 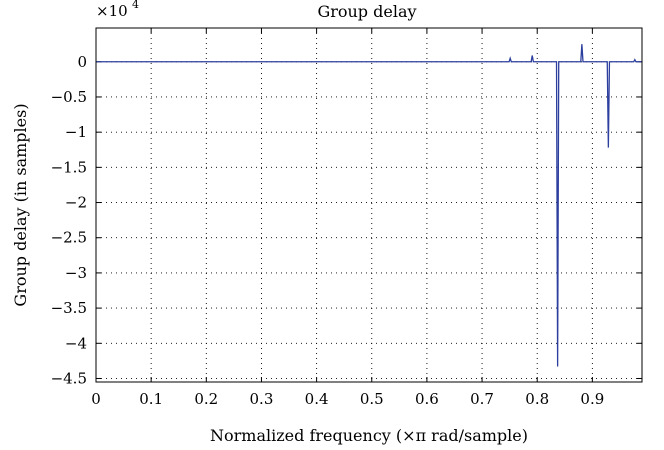 I want to click on chart-title: Group delay, so click(x=366, y=11).